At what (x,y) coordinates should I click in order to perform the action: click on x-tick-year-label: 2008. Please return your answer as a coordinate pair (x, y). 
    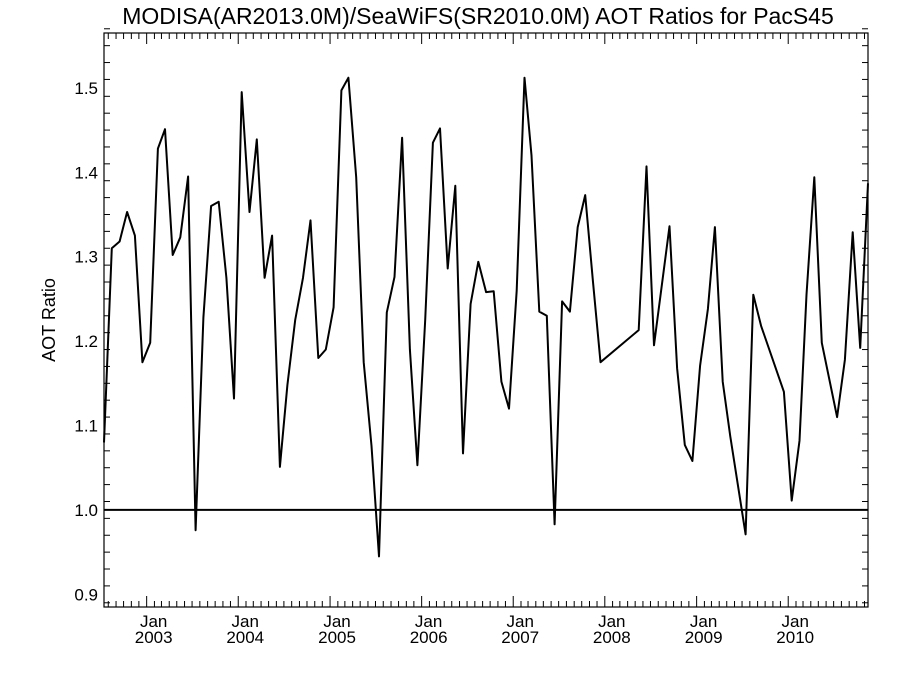
    Looking at the image, I should click on (612, 637).